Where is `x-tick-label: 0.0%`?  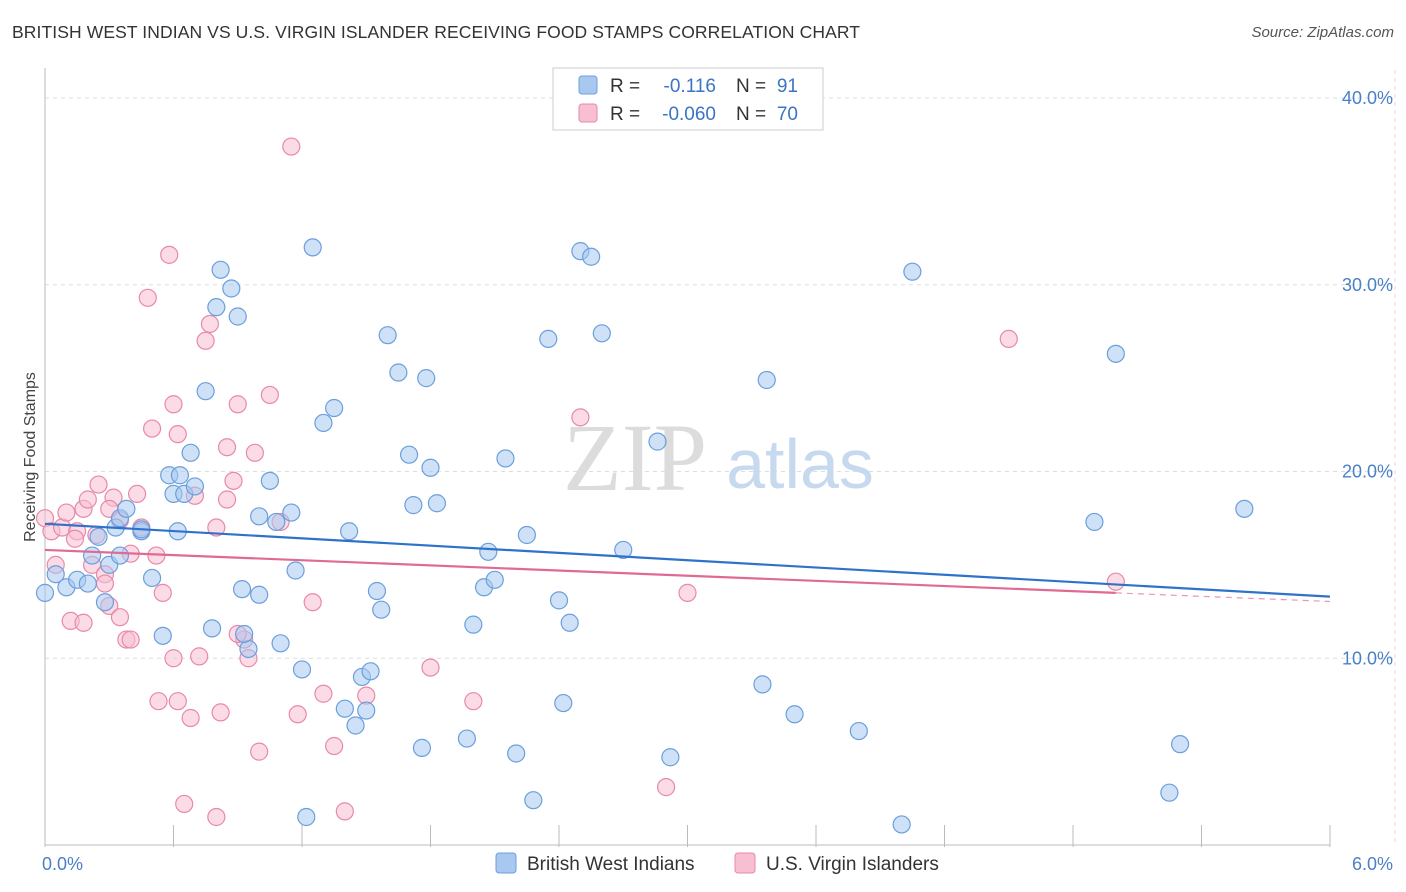 x-tick-label: 0.0% is located at coordinates (62, 864).